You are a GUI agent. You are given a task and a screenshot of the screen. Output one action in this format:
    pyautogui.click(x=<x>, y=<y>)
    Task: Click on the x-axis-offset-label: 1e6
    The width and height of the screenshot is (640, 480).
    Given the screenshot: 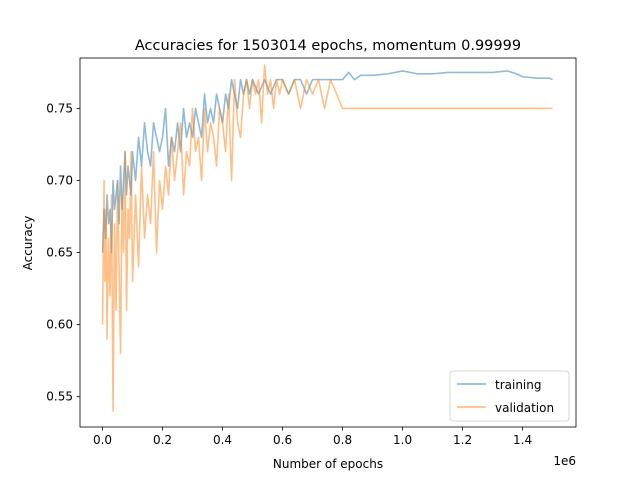 What is the action you would take?
    pyautogui.click(x=564, y=461)
    